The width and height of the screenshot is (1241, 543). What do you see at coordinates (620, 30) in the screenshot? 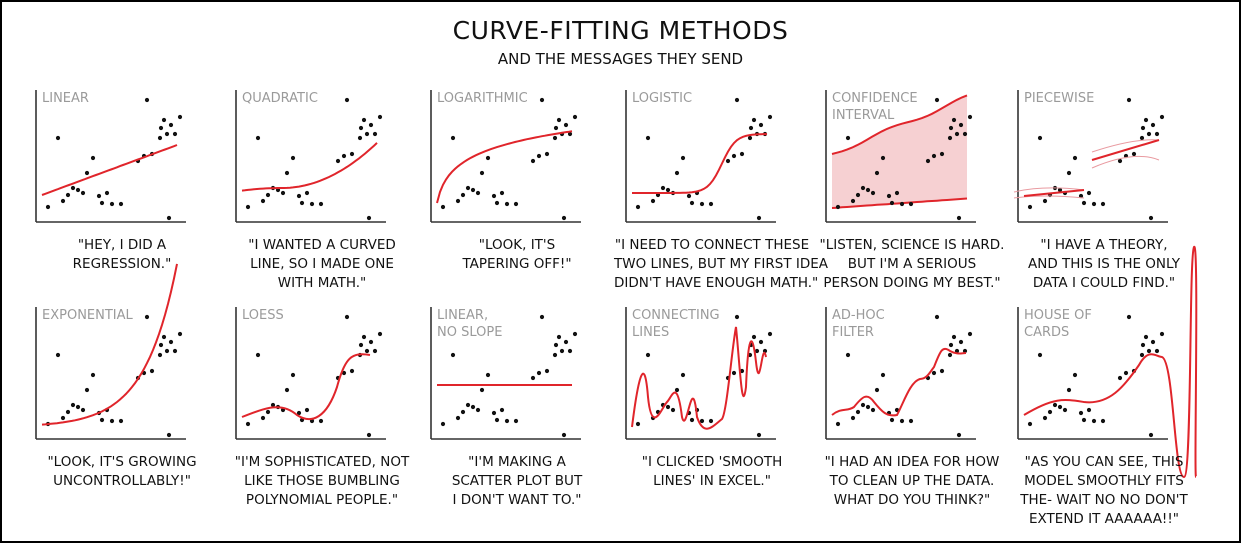
I see `comic-title: CURVE-FITTING METHODS` at bounding box center [620, 30].